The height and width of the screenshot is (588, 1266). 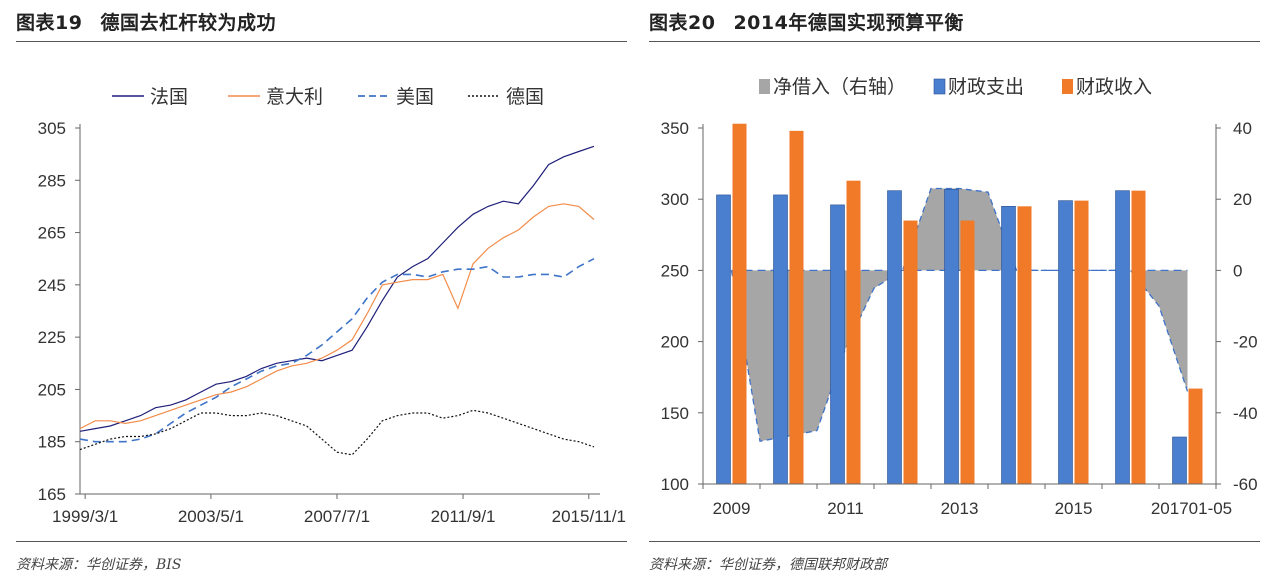 I want to click on legend-label: 美国, so click(x=415, y=97).